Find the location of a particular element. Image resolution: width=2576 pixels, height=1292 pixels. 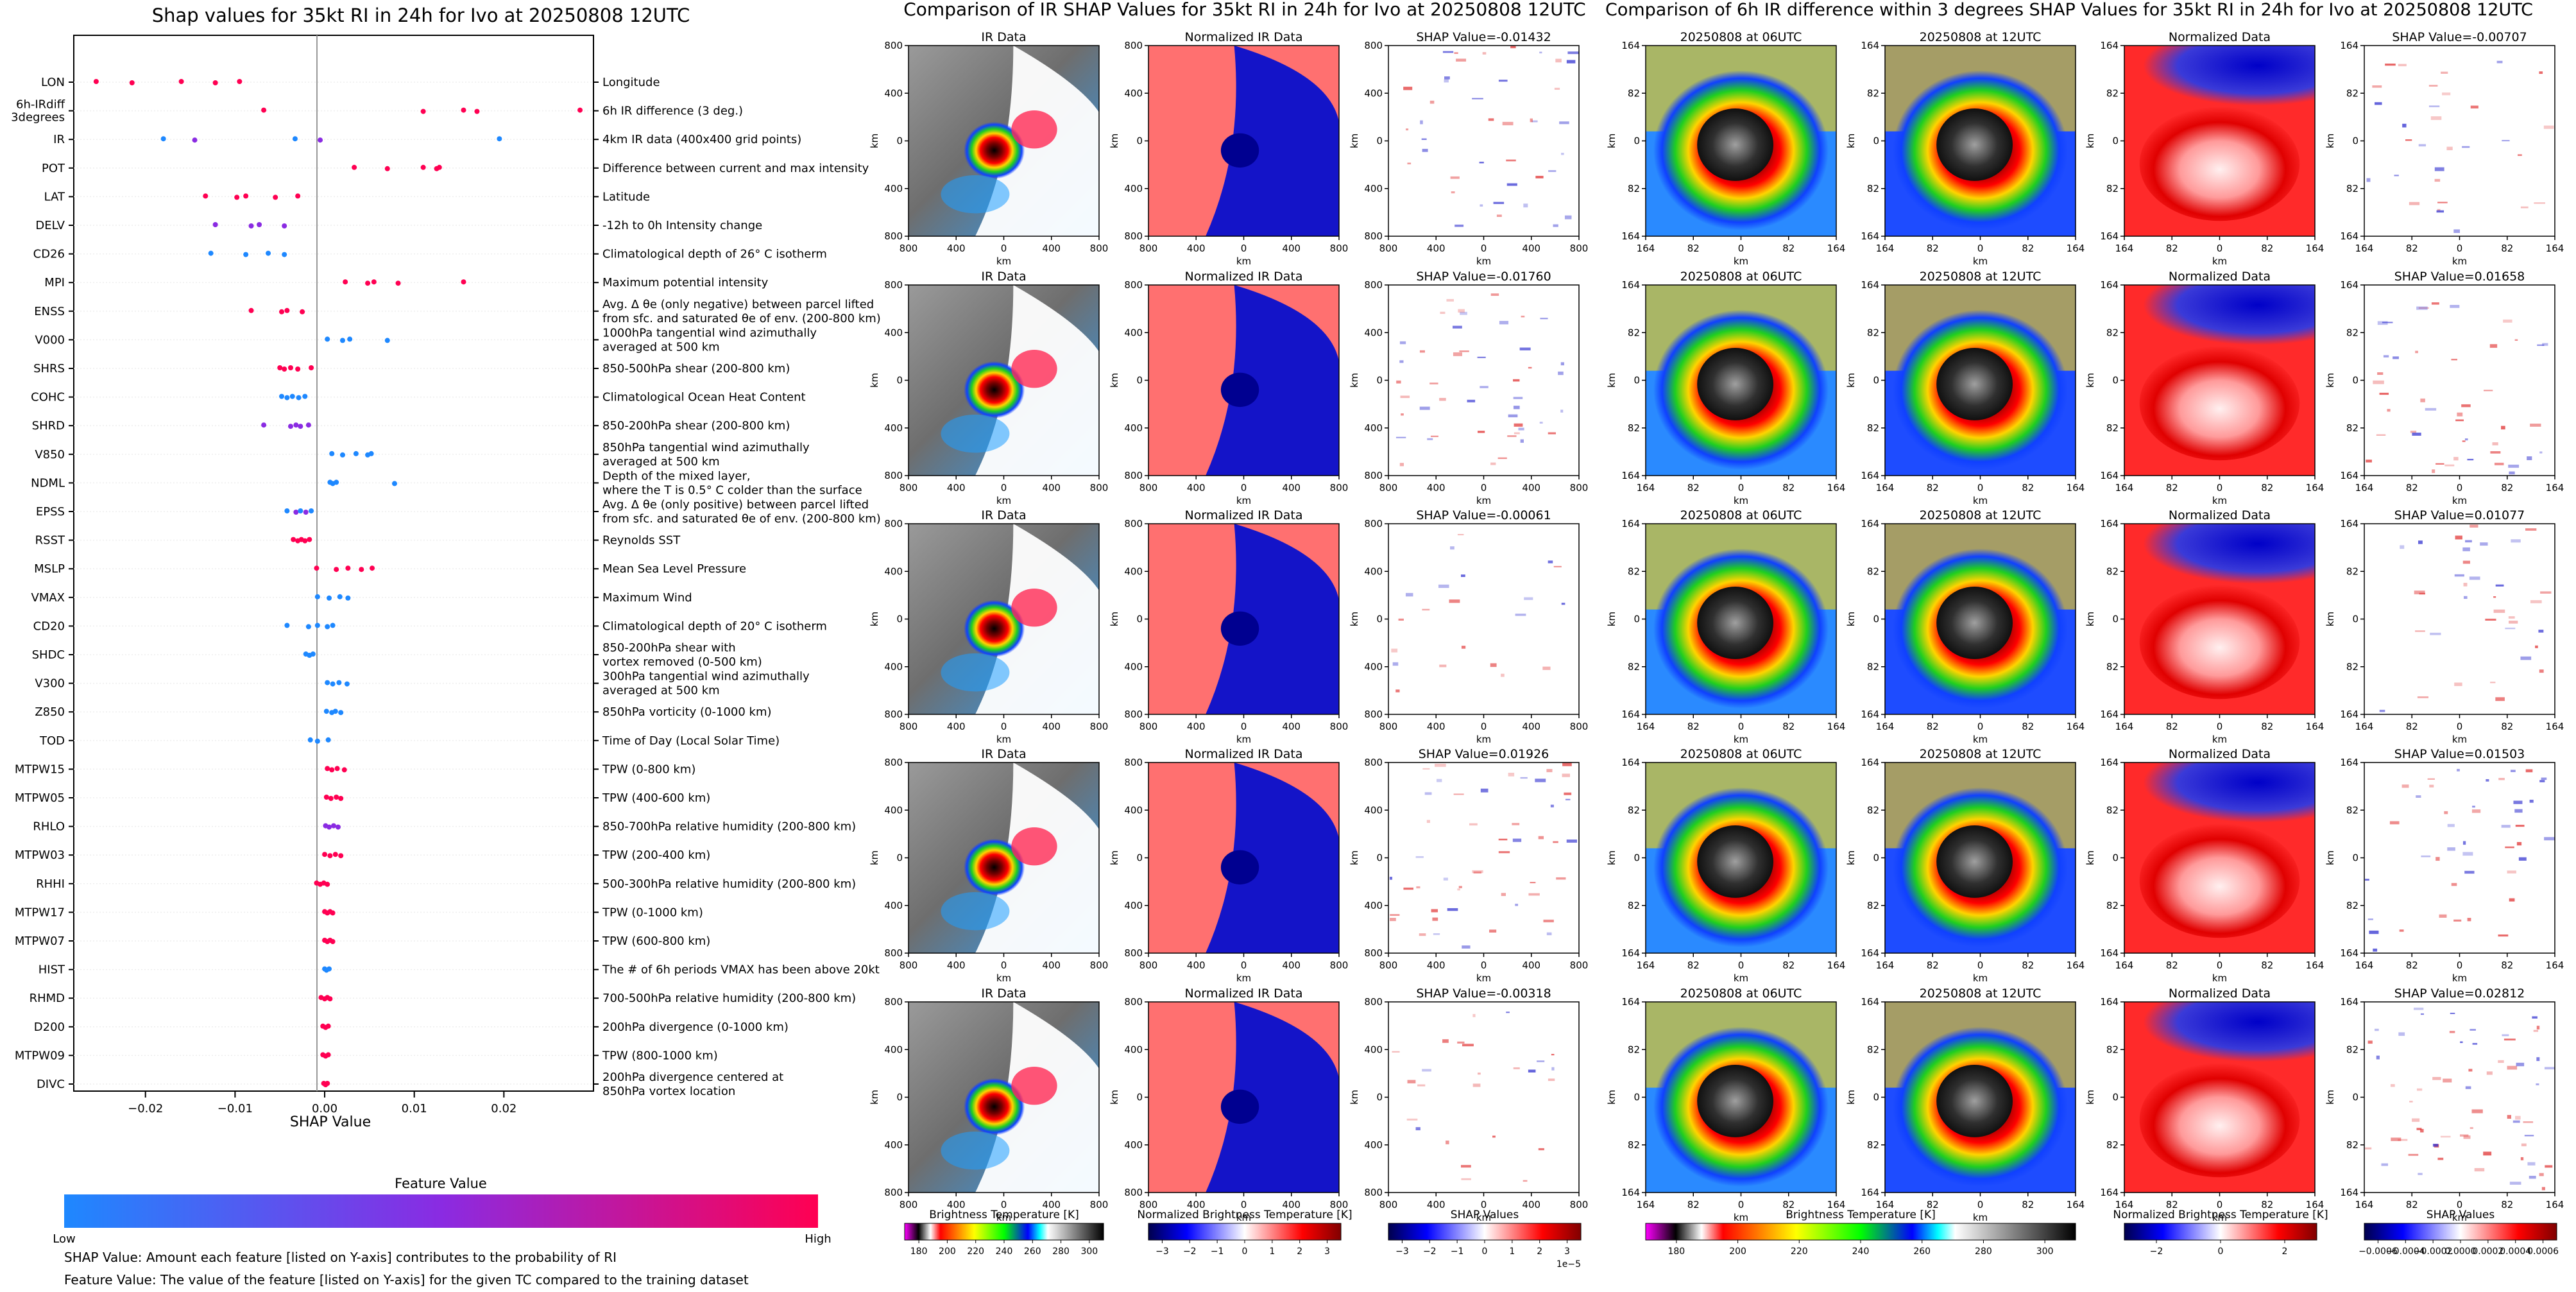

feature-label: Z850 is located at coordinates (50, 712).